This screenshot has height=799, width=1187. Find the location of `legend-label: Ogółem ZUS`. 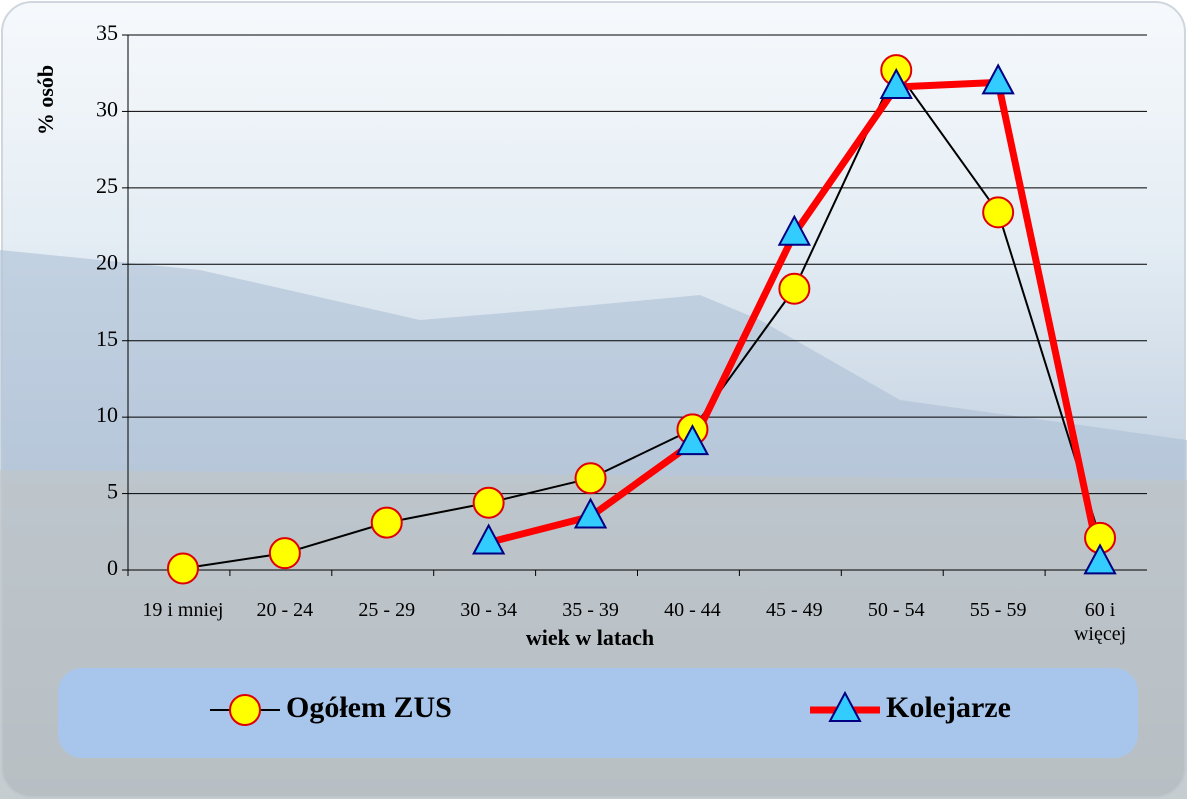

legend-label: Ogółem ZUS is located at coordinates (369, 707).